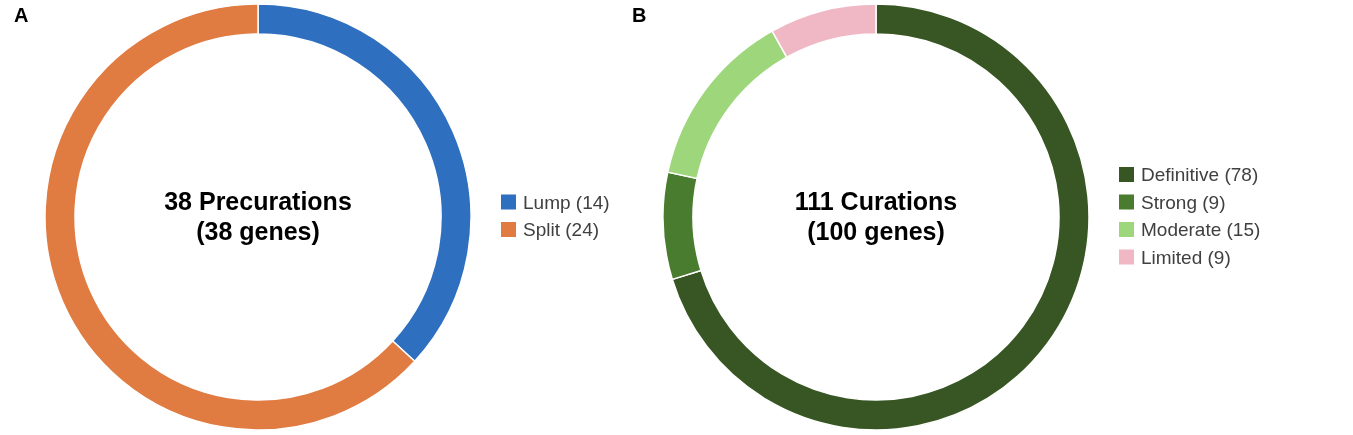 The width and height of the screenshot is (1353, 435). What do you see at coordinates (876, 231) in the screenshot?
I see `text: (100 genes)` at bounding box center [876, 231].